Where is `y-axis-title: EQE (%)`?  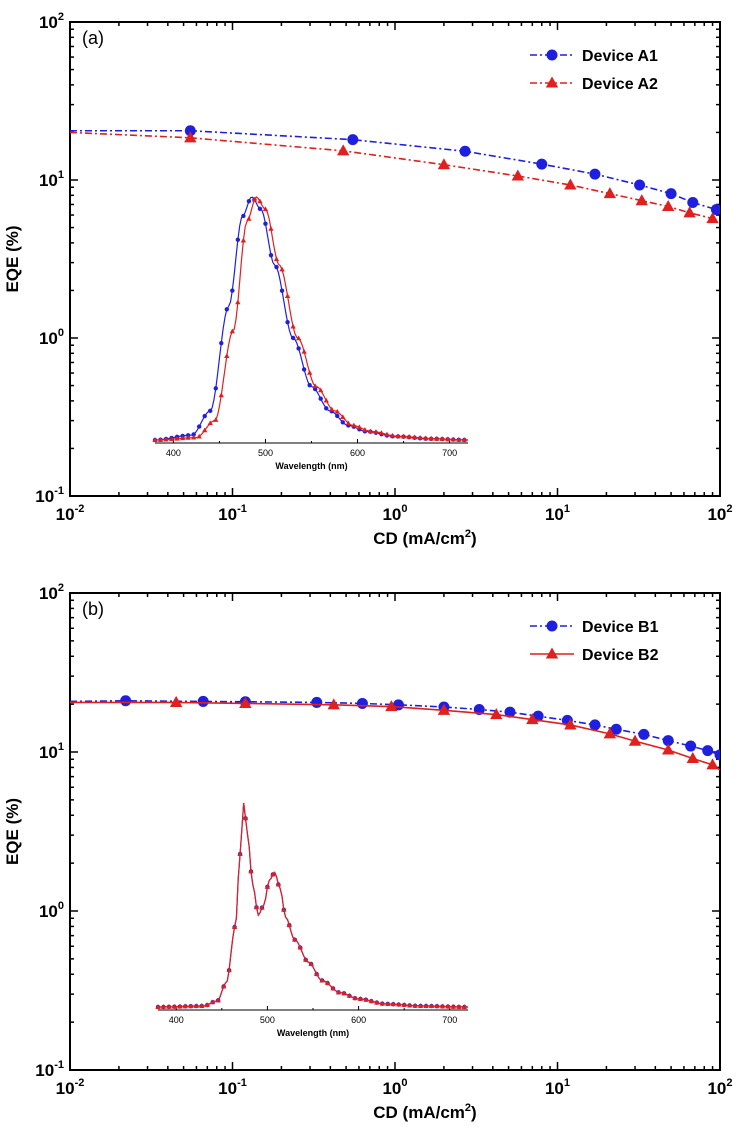
y-axis-title: EQE (%) is located at coordinates (12, 831).